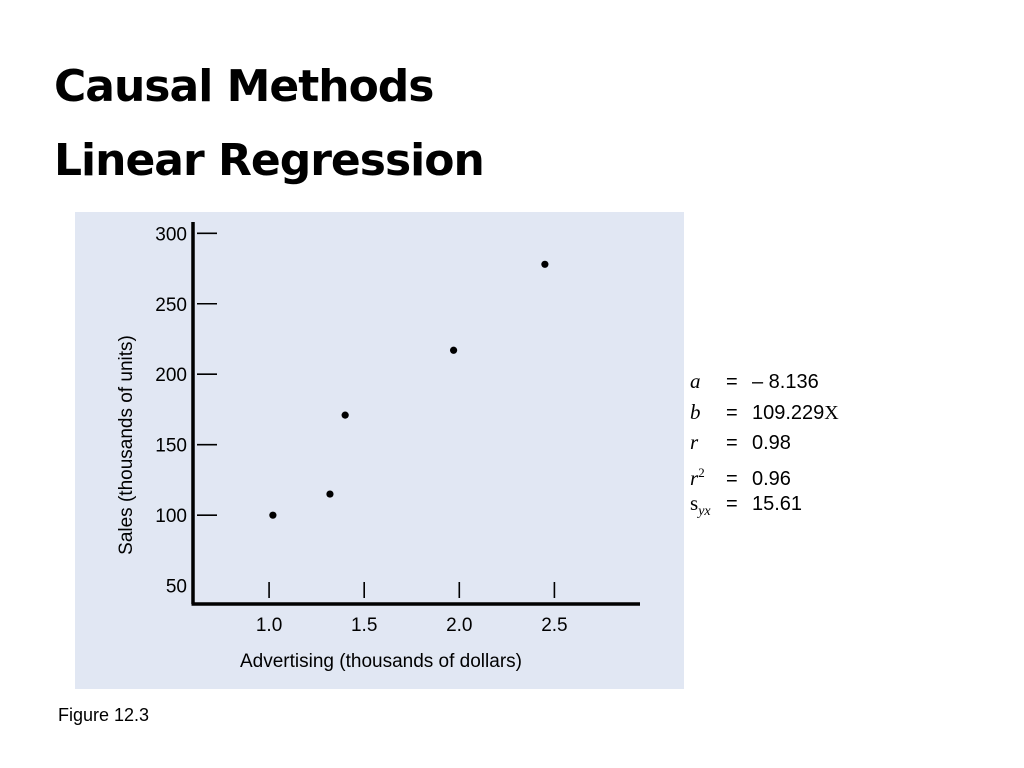 The image size is (1024, 768). I want to click on y-tick-label: 300, so click(171, 234).